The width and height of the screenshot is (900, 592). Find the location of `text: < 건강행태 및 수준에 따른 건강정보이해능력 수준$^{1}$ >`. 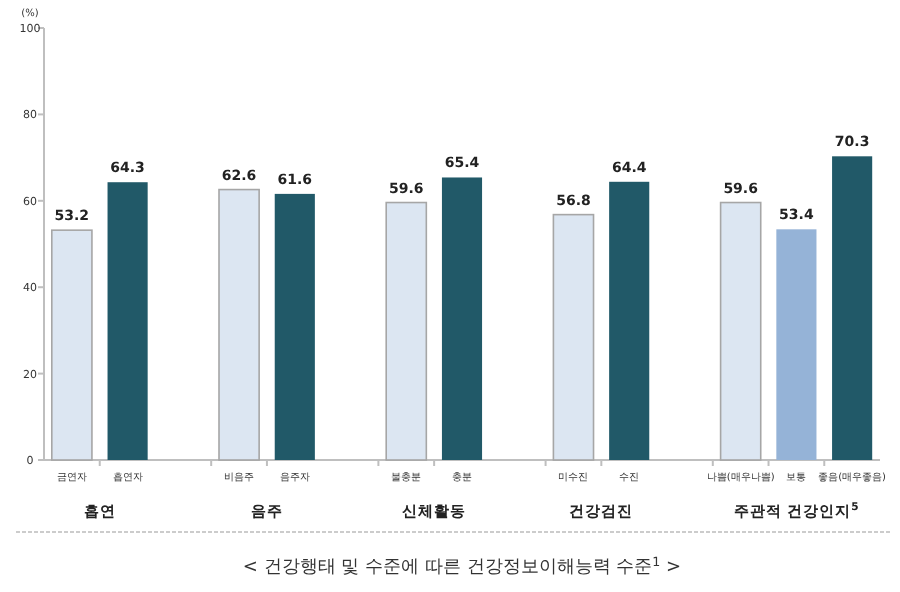

text: < 건강행태 및 수준에 따른 건강정보이해능력 수준$^{1}$ > is located at coordinates (462, 566).